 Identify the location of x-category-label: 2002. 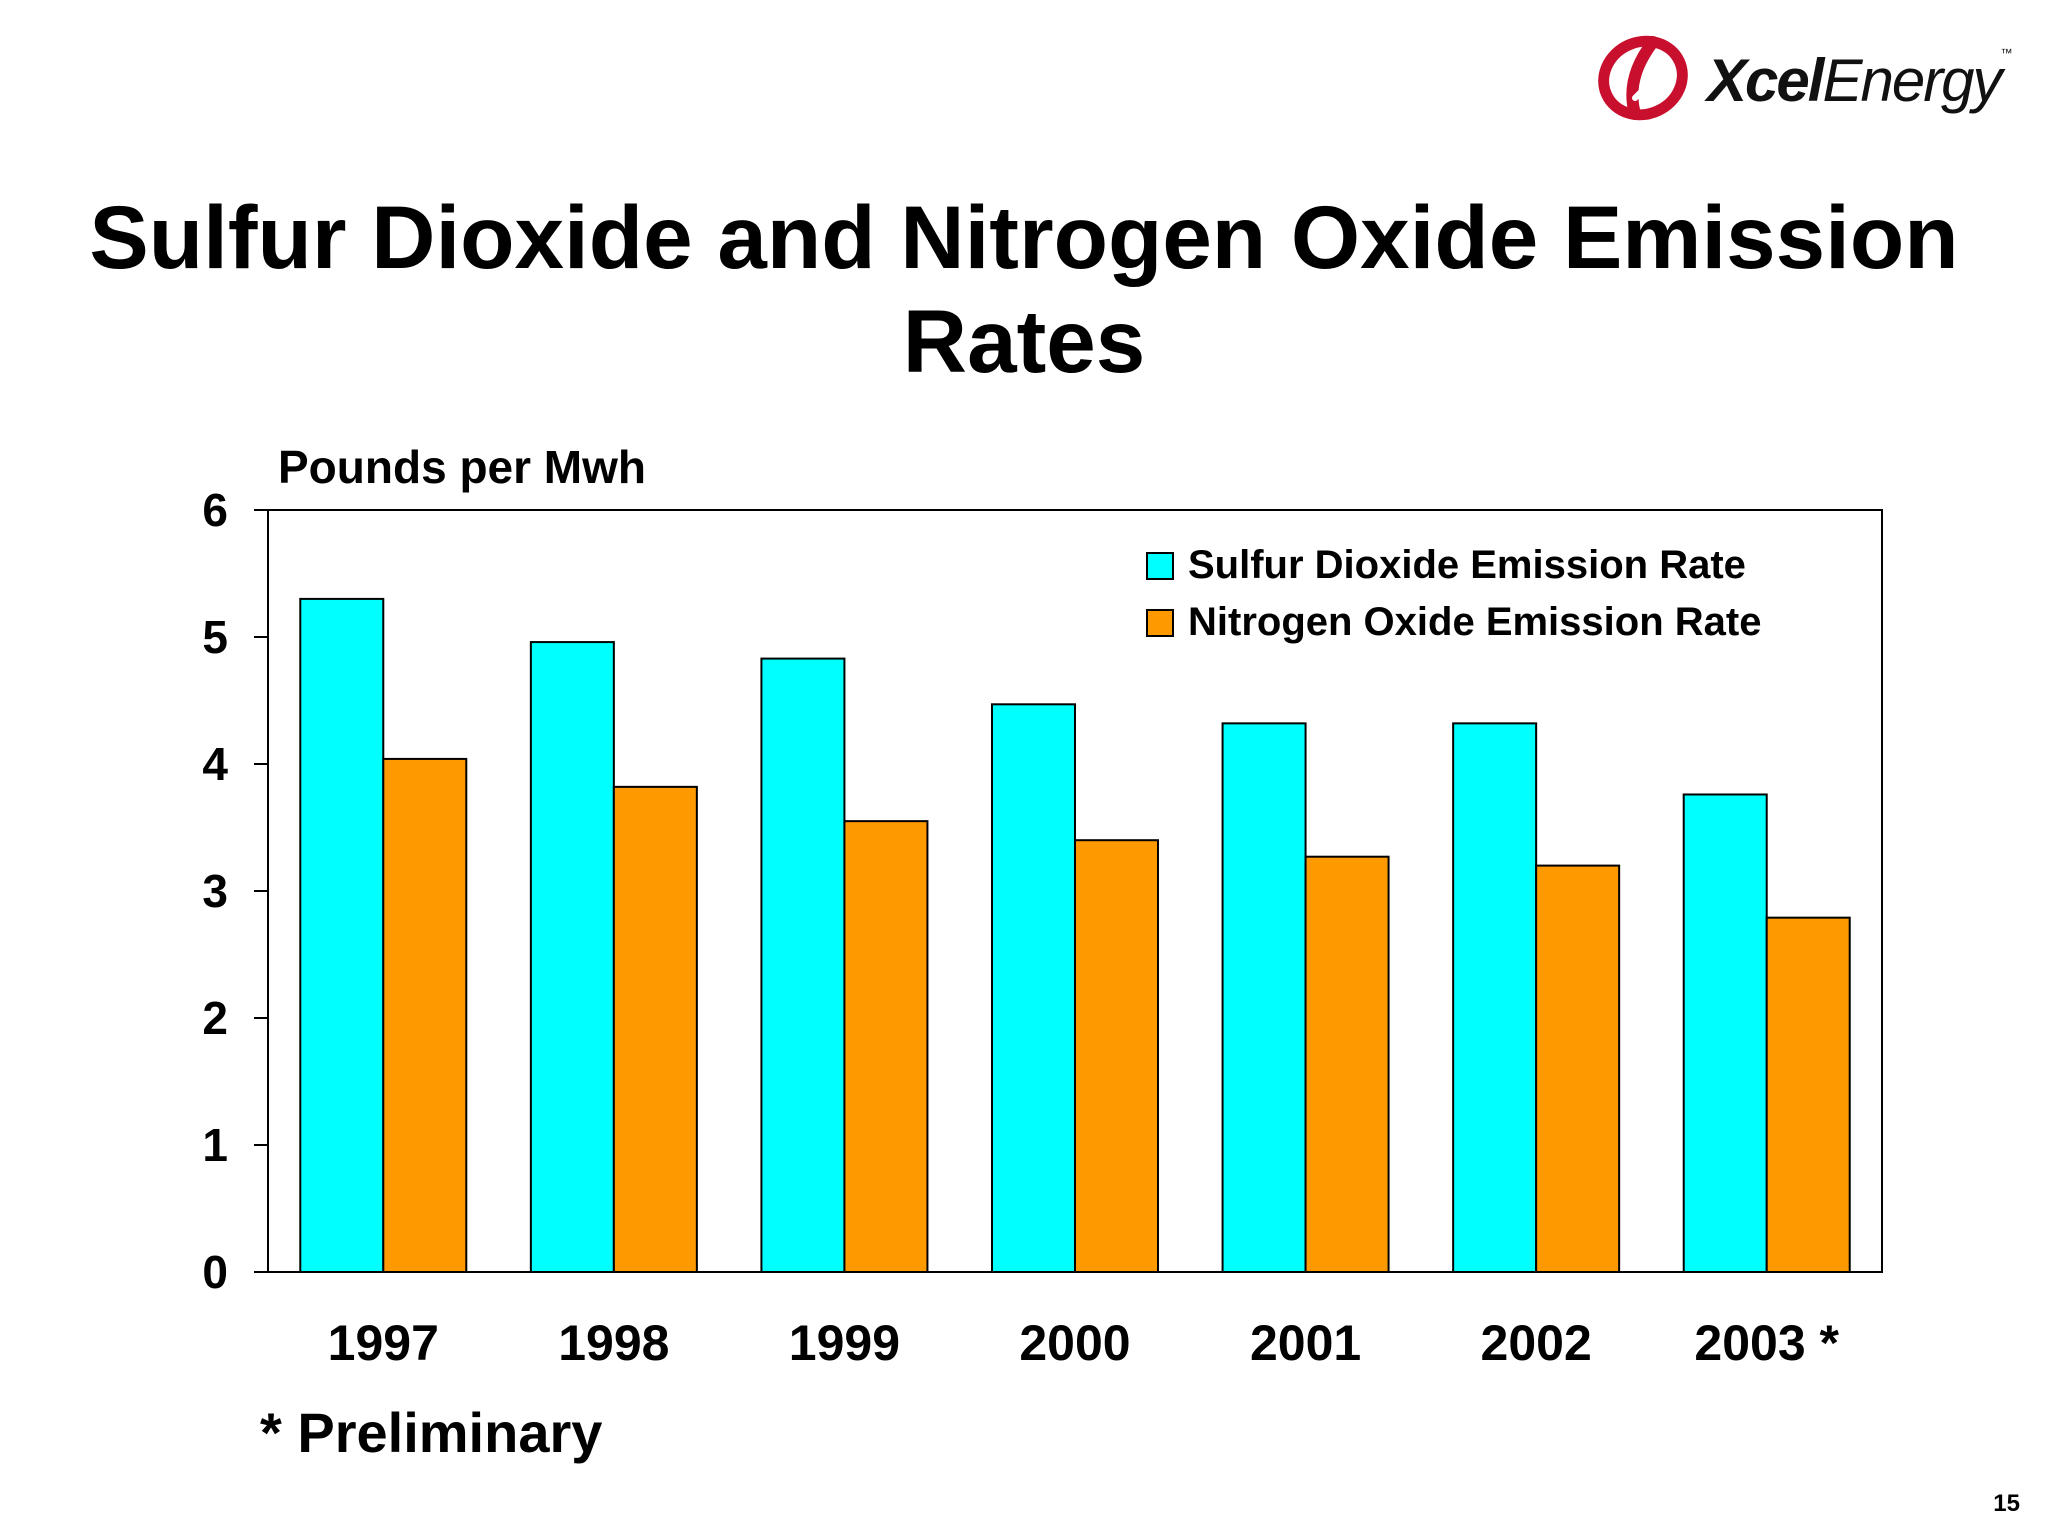
(1536, 1343).